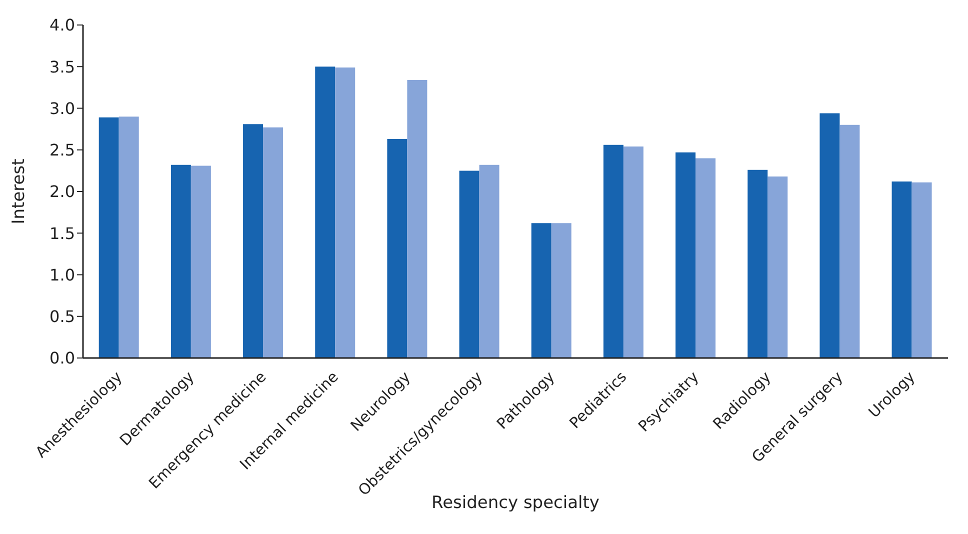  Describe the element at coordinates (516, 503) in the screenshot. I see `x-axis-title: Residency specialty` at that location.